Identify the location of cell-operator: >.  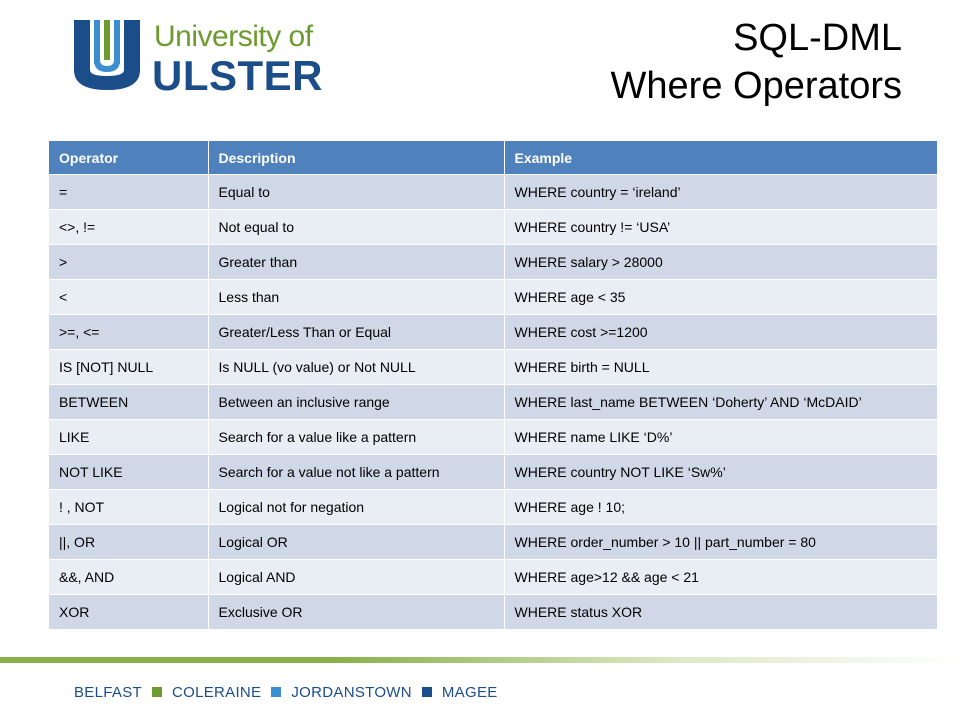
(129, 262).